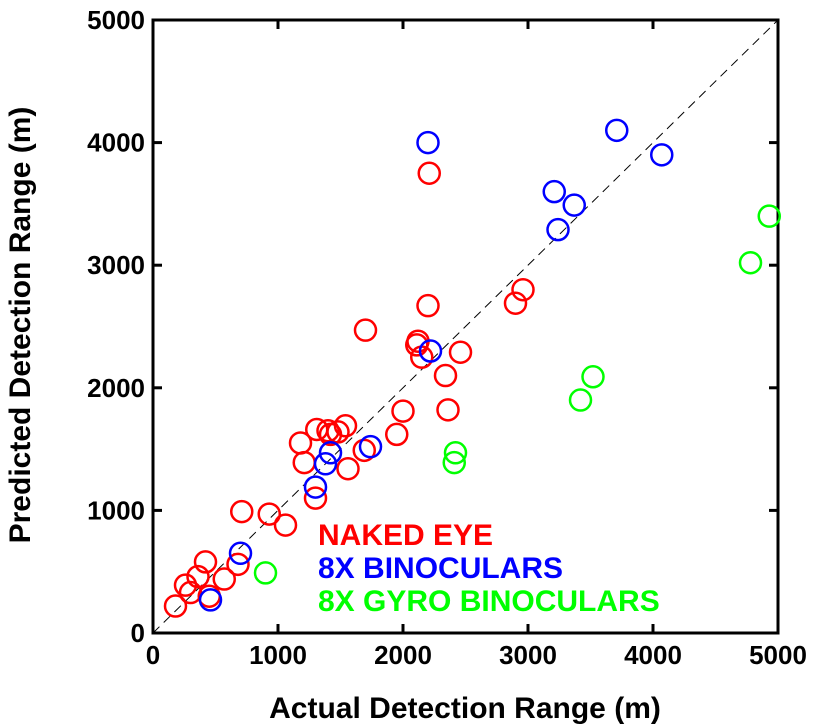  Describe the element at coordinates (440, 568) in the screenshot. I see `legend-entry-8x-binoculars: 8X BINOCULARS` at that location.